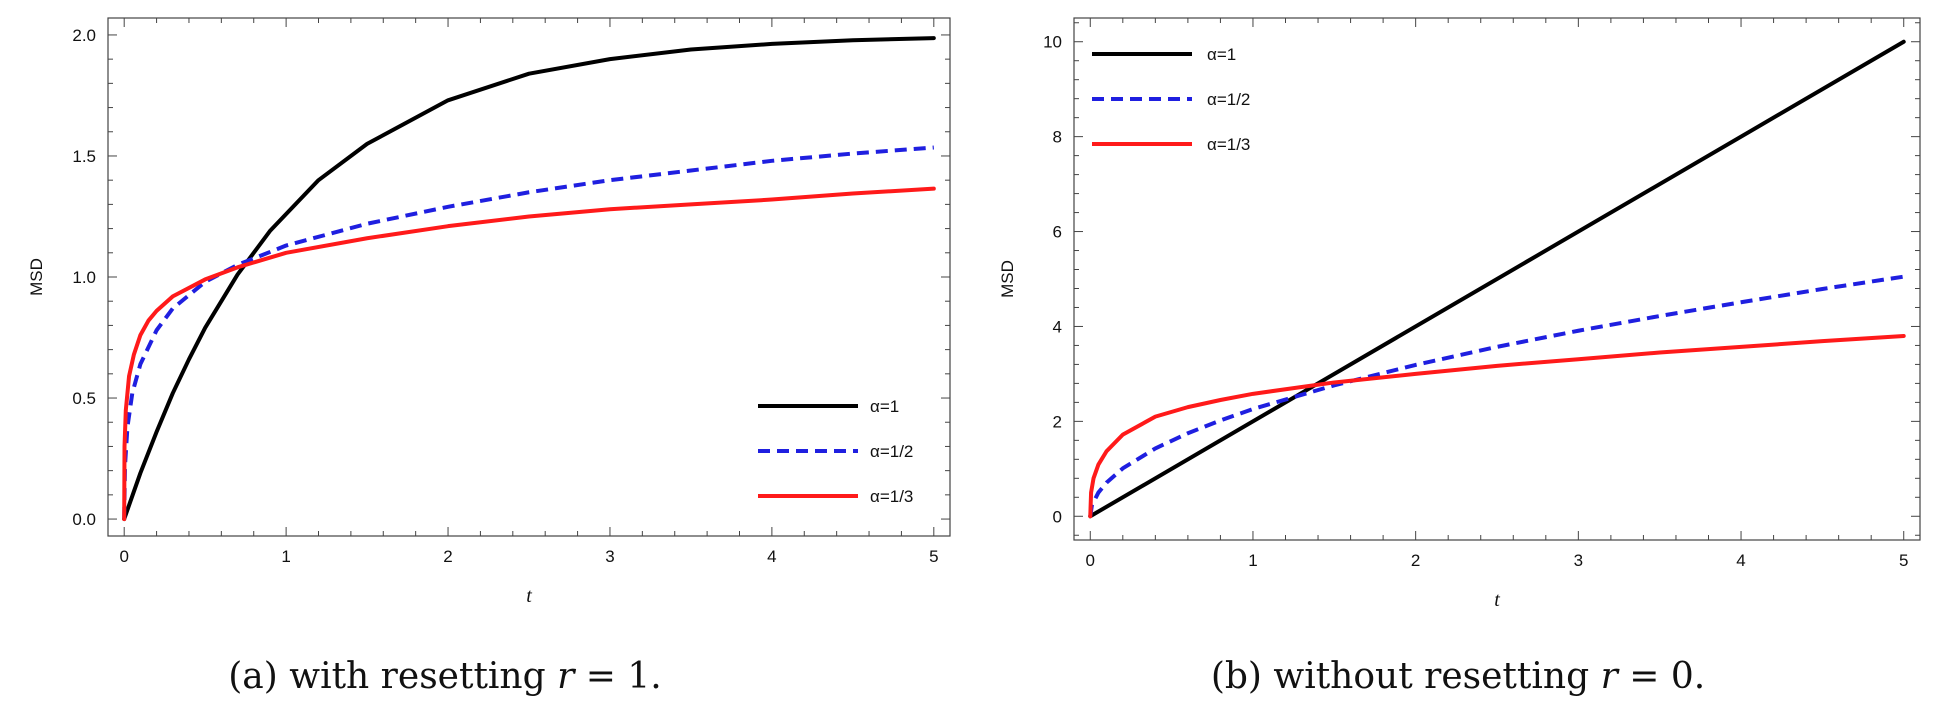  What do you see at coordinates (84, 519) in the screenshot?
I see `y-tick-label-a: 0.0` at bounding box center [84, 519].